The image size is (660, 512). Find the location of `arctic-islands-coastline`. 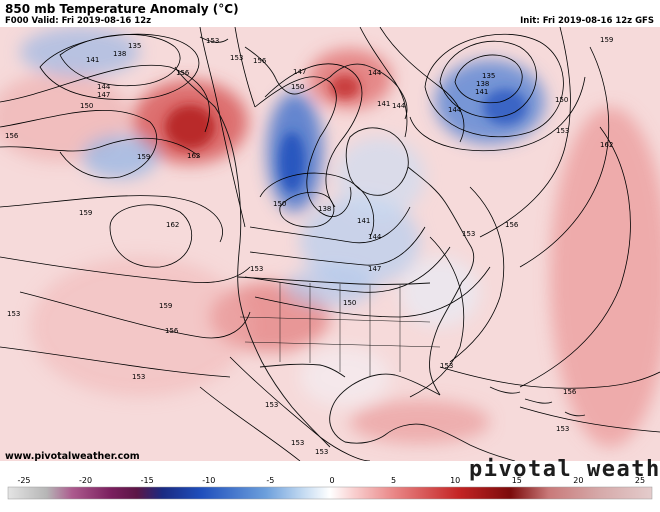

arctic-islands-coastline is located at coordinates (368, 91).